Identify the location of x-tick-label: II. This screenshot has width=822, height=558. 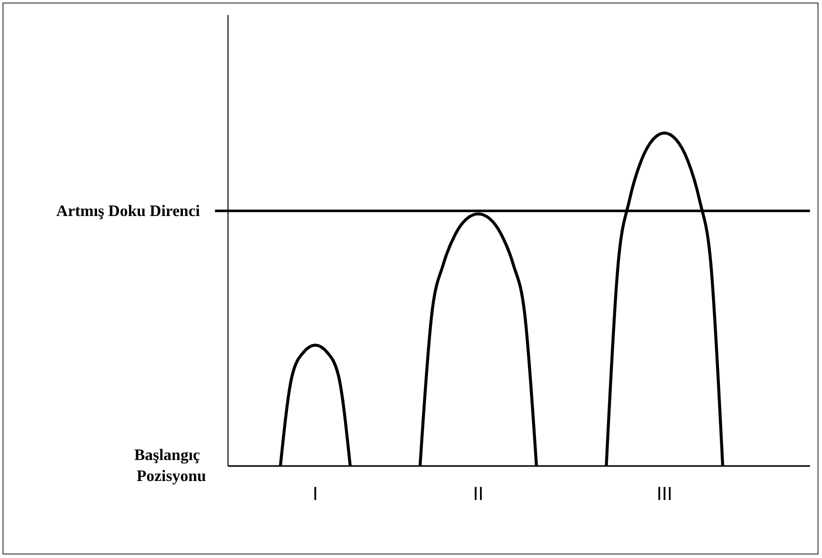
(478, 494).